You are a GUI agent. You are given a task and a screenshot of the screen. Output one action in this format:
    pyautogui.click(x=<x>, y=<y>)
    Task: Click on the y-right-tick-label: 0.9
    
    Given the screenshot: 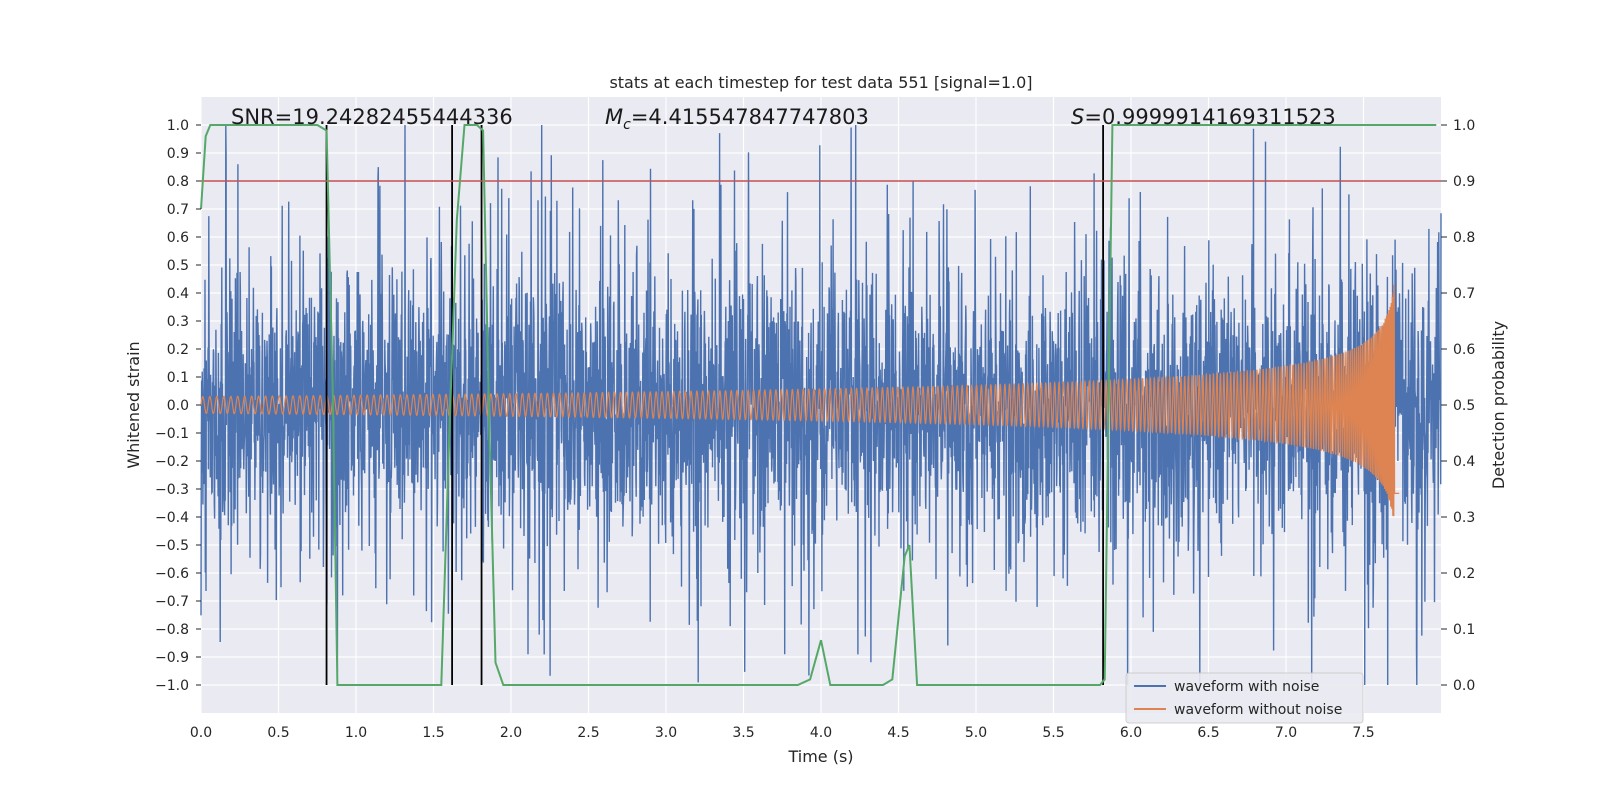 What is the action you would take?
    pyautogui.click(x=1464, y=182)
    